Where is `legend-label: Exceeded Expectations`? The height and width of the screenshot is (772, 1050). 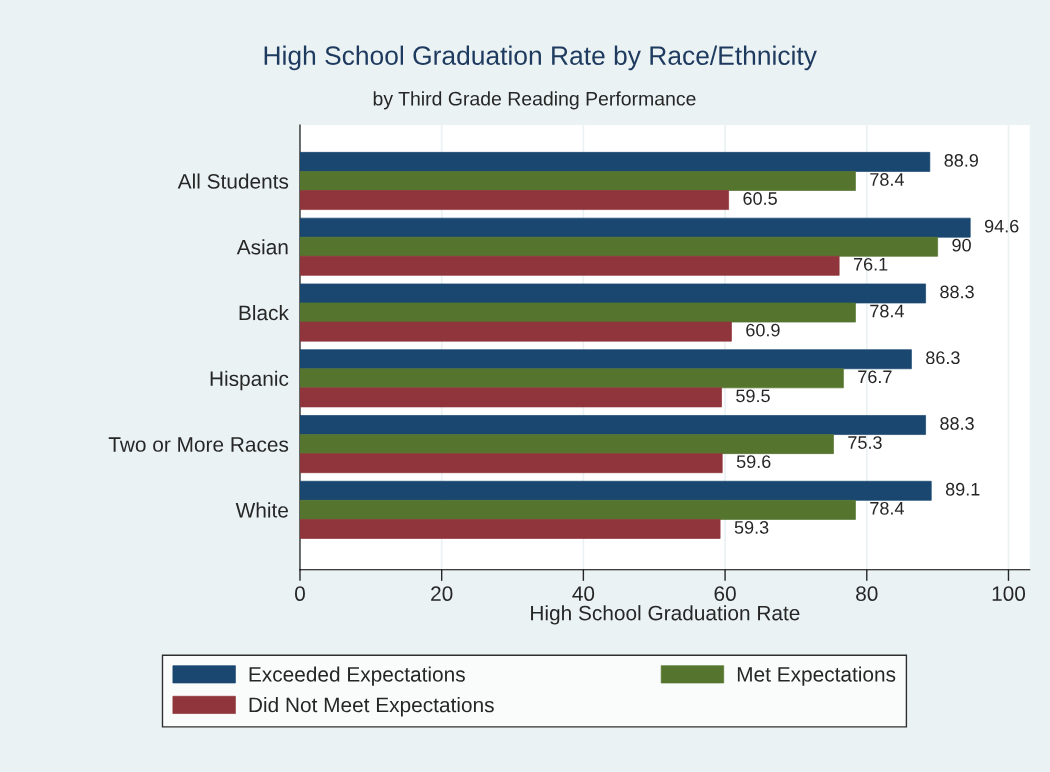 legend-label: Exceeded Expectations is located at coordinates (357, 676).